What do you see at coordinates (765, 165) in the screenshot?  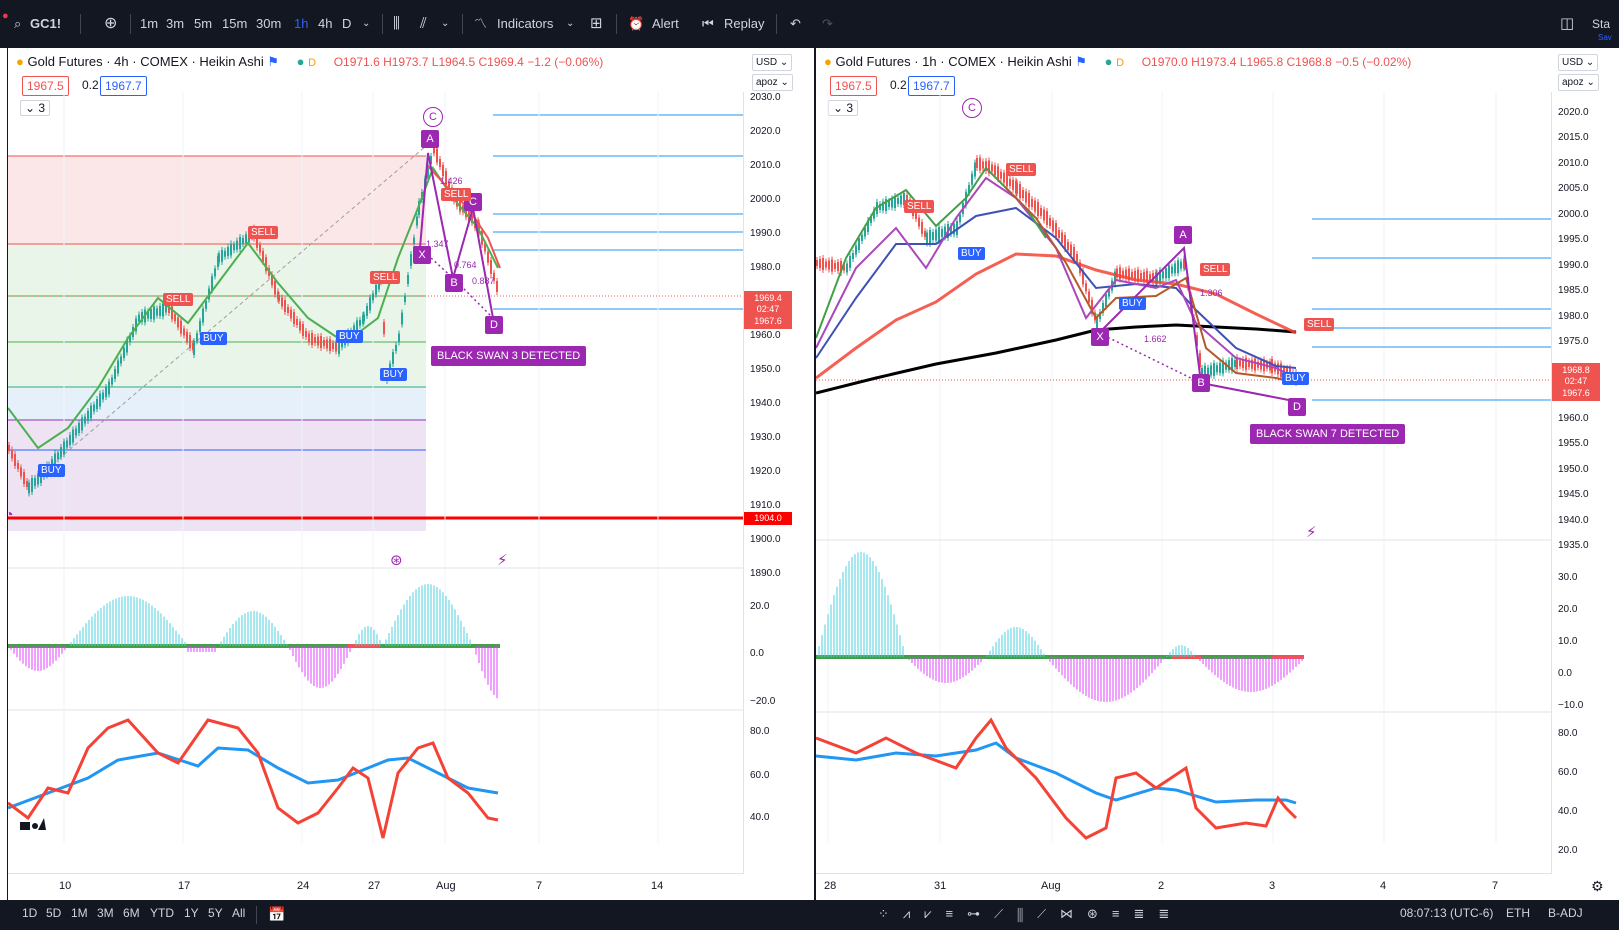 I see `price-tick: 2010.0` at bounding box center [765, 165].